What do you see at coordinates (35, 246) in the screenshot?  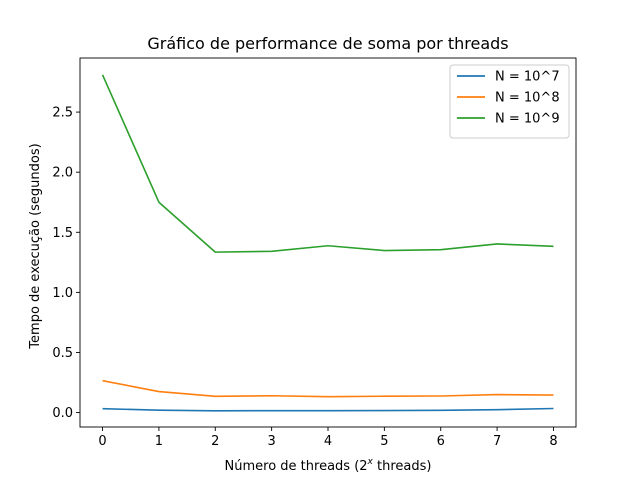 I see `y-axis-label: Tempo de execução (segundos)` at bounding box center [35, 246].